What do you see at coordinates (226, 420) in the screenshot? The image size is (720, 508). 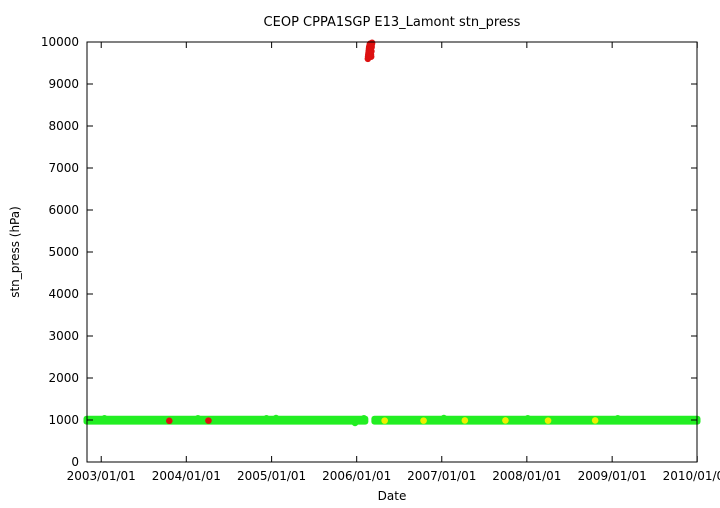 I see `data-band-good` at bounding box center [226, 420].